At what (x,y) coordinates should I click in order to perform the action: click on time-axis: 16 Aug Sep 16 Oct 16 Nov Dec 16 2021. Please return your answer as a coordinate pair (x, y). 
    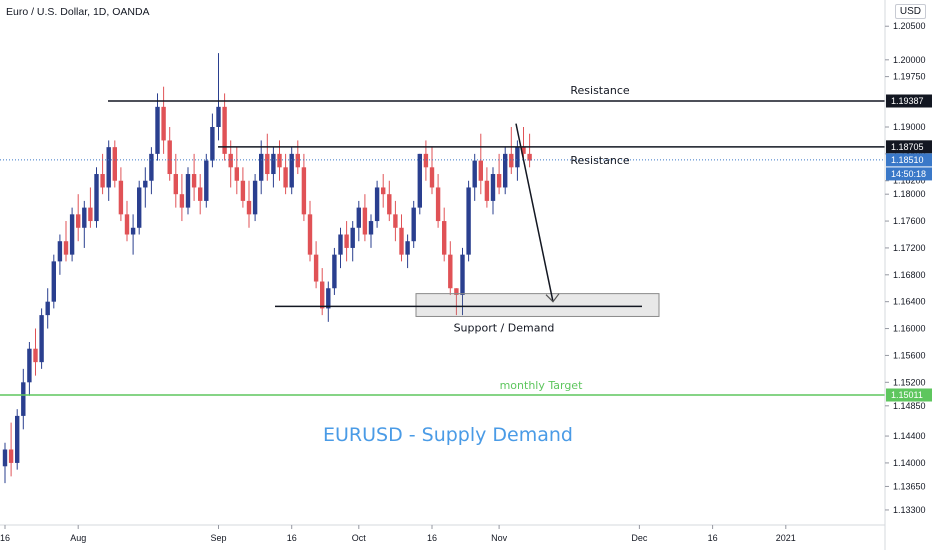
    Looking at the image, I should click on (442, 533).